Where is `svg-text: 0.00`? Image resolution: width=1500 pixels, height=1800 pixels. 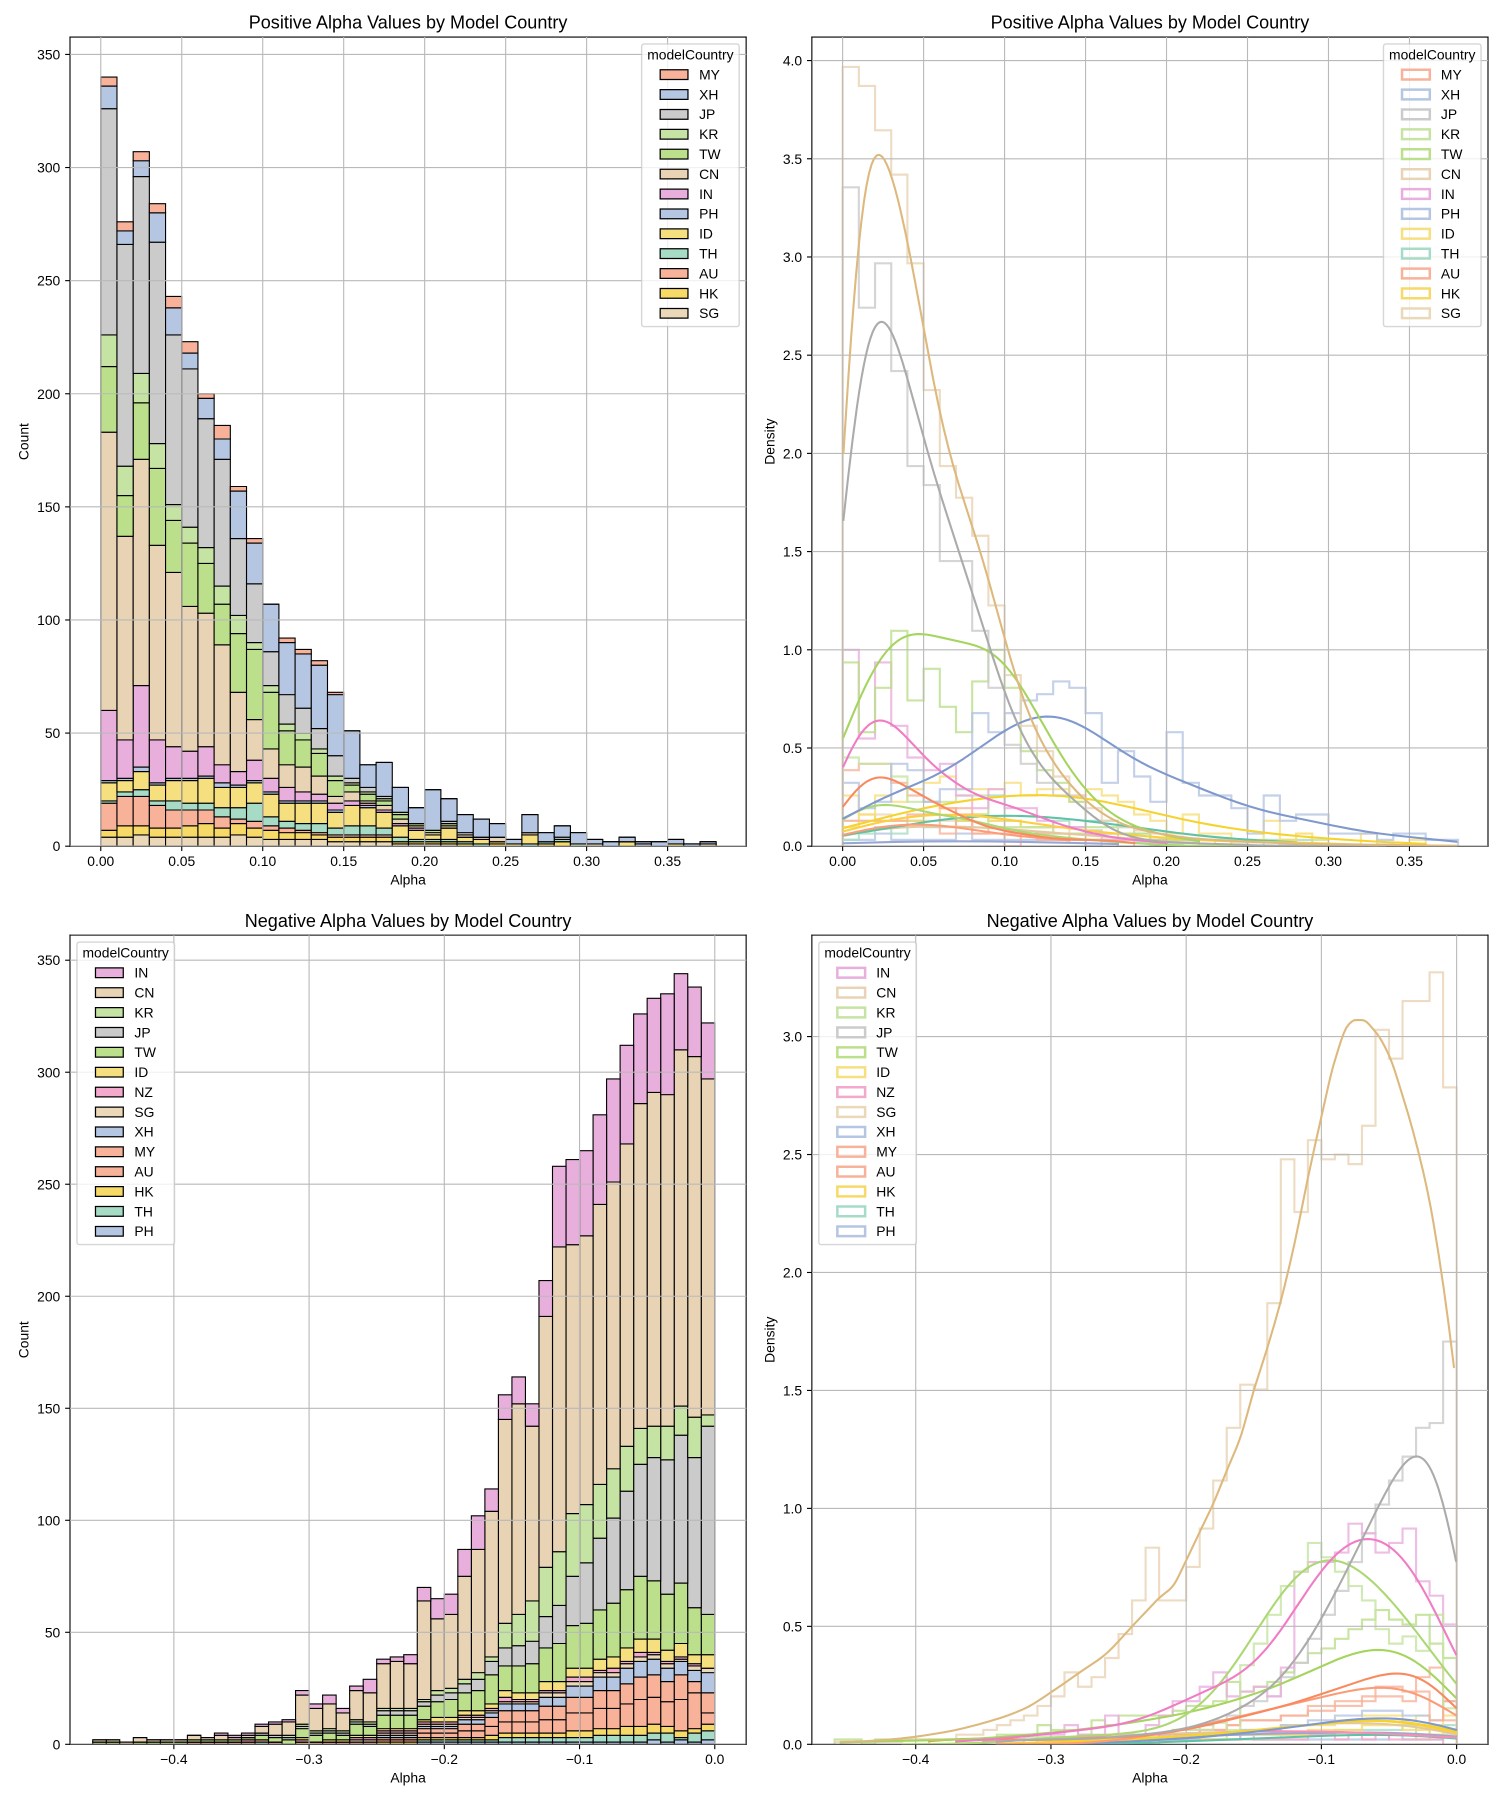
svg-text: 0.00 is located at coordinates (842, 861).